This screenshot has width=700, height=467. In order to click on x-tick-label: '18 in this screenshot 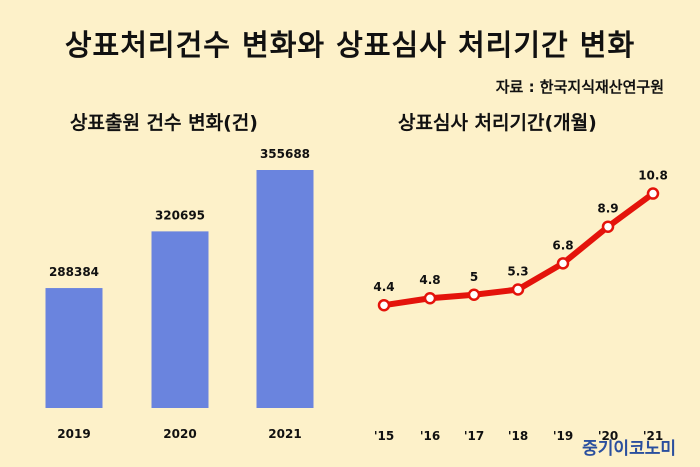, I will do `click(518, 436)`.